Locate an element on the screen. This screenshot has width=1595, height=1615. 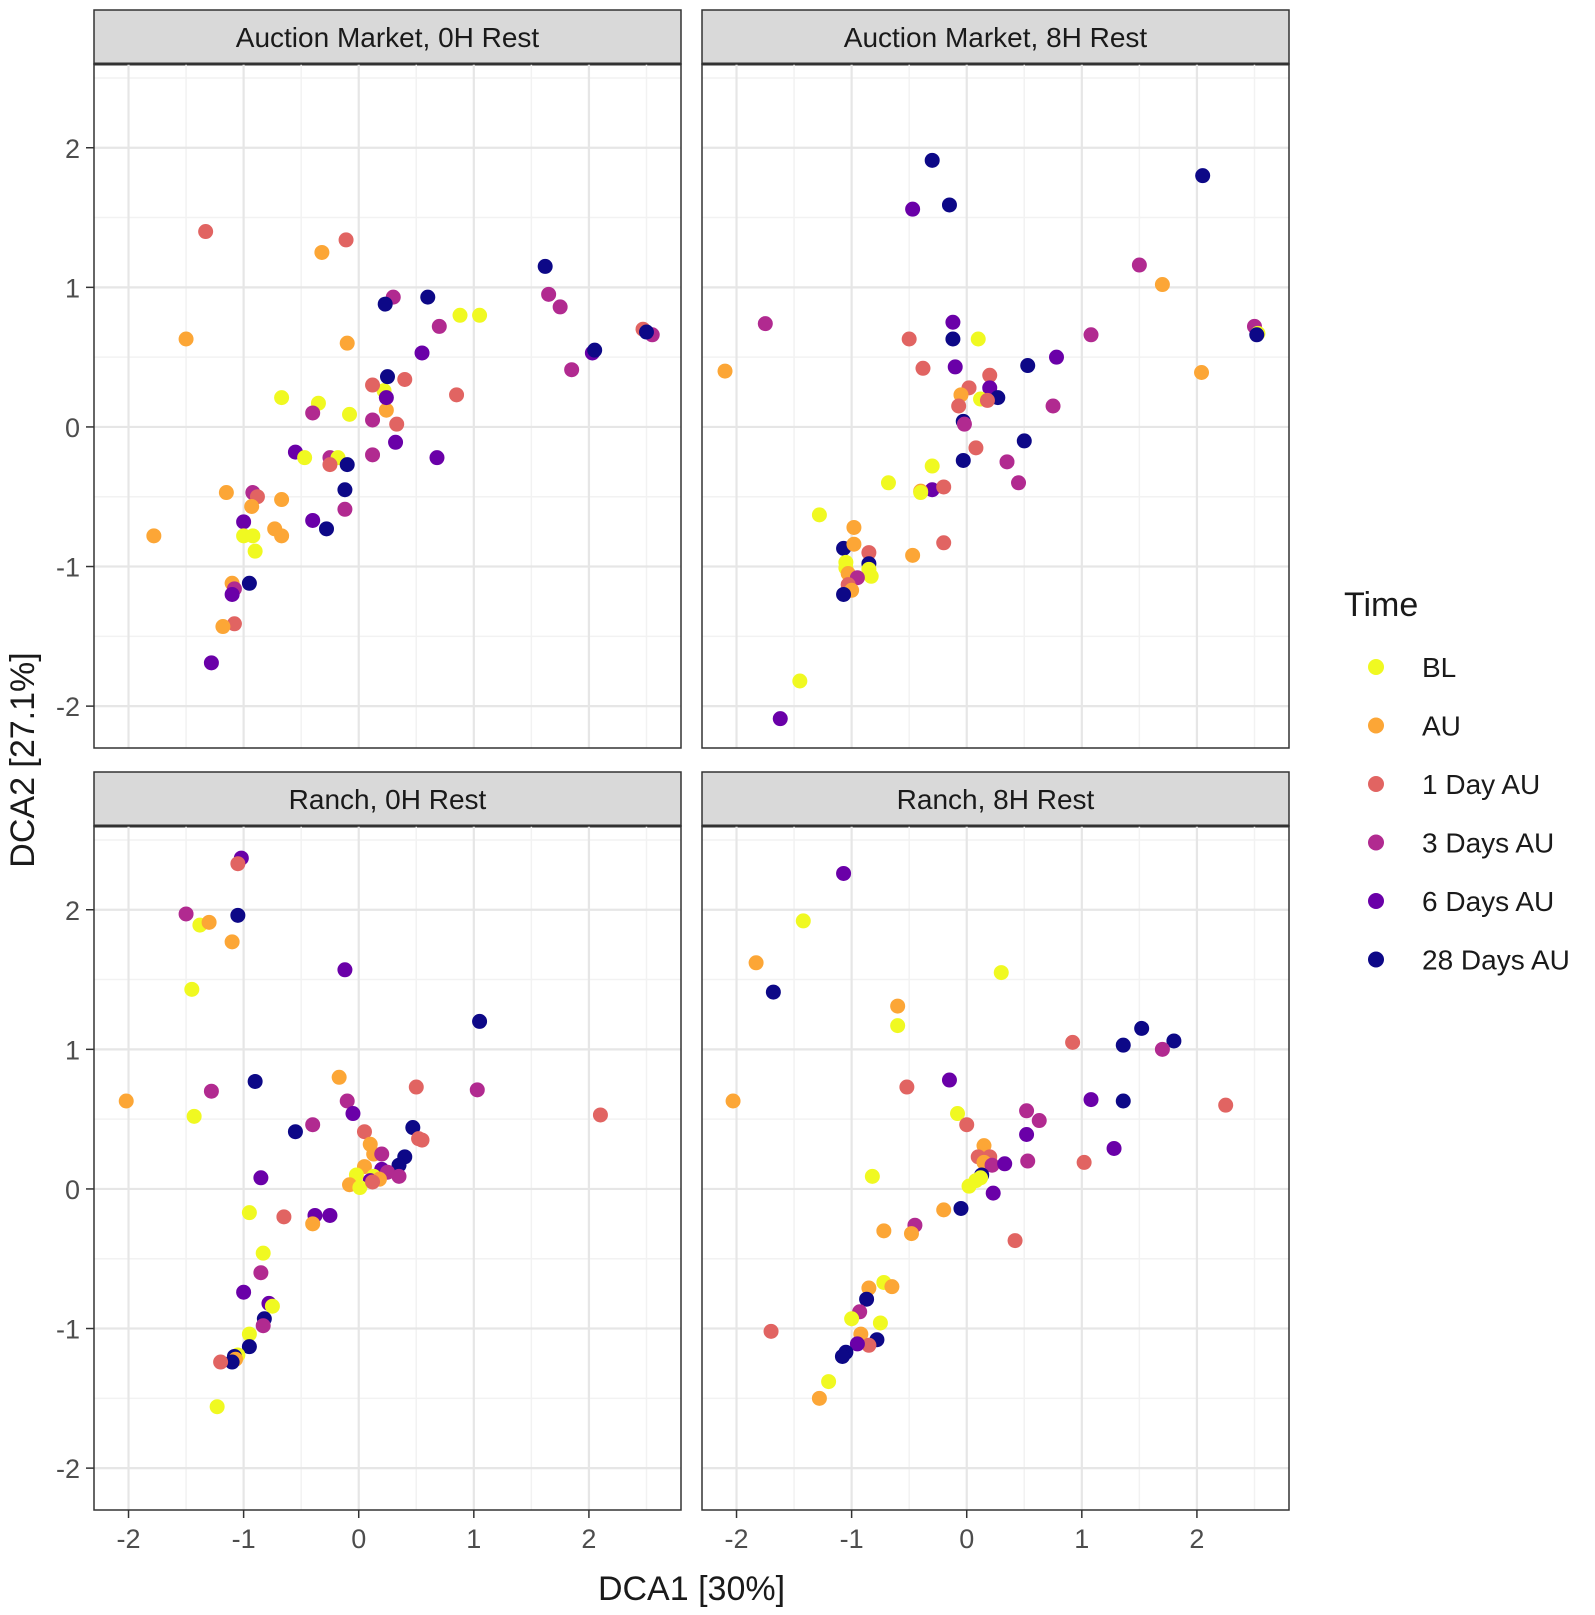
legend-label: AU is located at coordinates (1441, 726).